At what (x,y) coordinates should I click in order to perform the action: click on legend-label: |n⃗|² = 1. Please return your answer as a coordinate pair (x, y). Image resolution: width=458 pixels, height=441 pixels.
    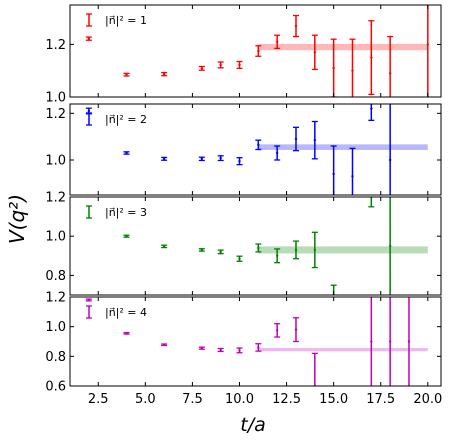
    Looking at the image, I should click on (126, 20).